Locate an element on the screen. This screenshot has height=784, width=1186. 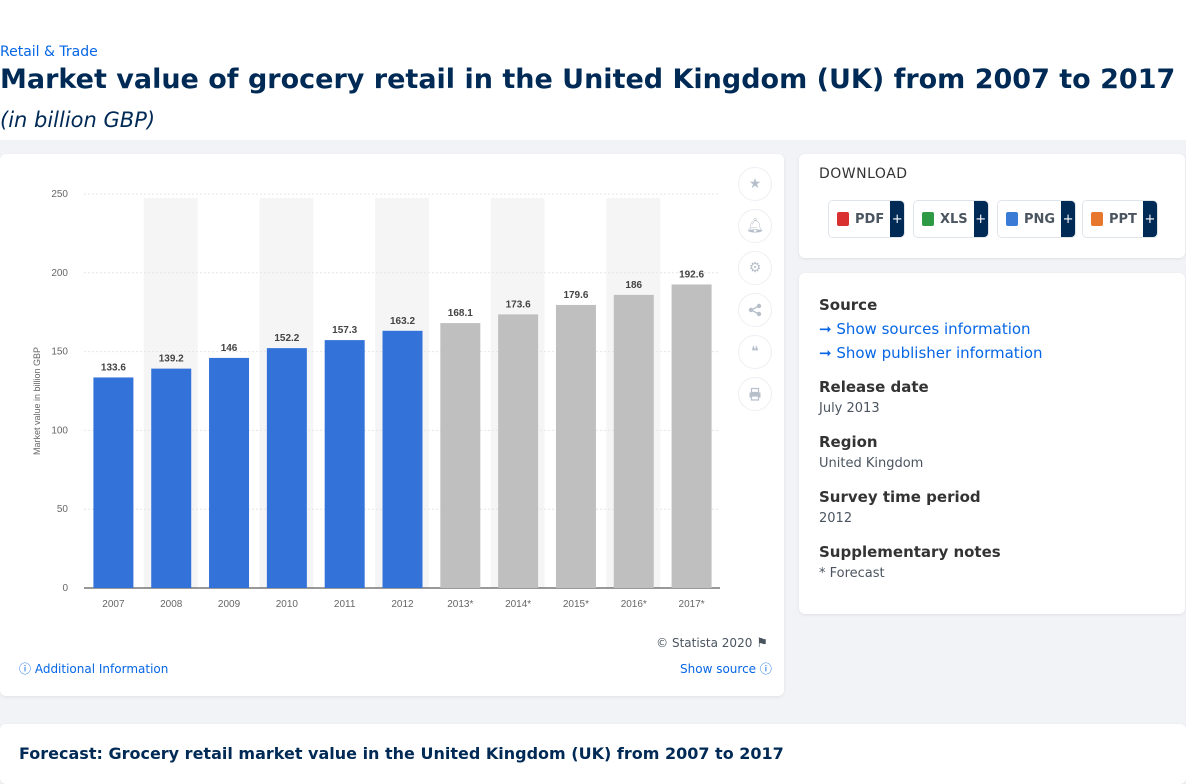
download-ppt: PPT + is located at coordinates (1120, 219).